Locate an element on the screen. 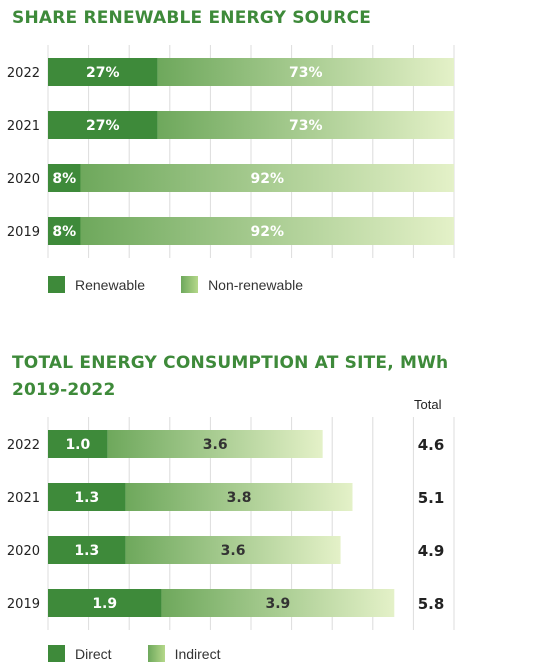 This screenshot has width=560, height=670. legend-item-direct: Direct is located at coordinates (80, 653).